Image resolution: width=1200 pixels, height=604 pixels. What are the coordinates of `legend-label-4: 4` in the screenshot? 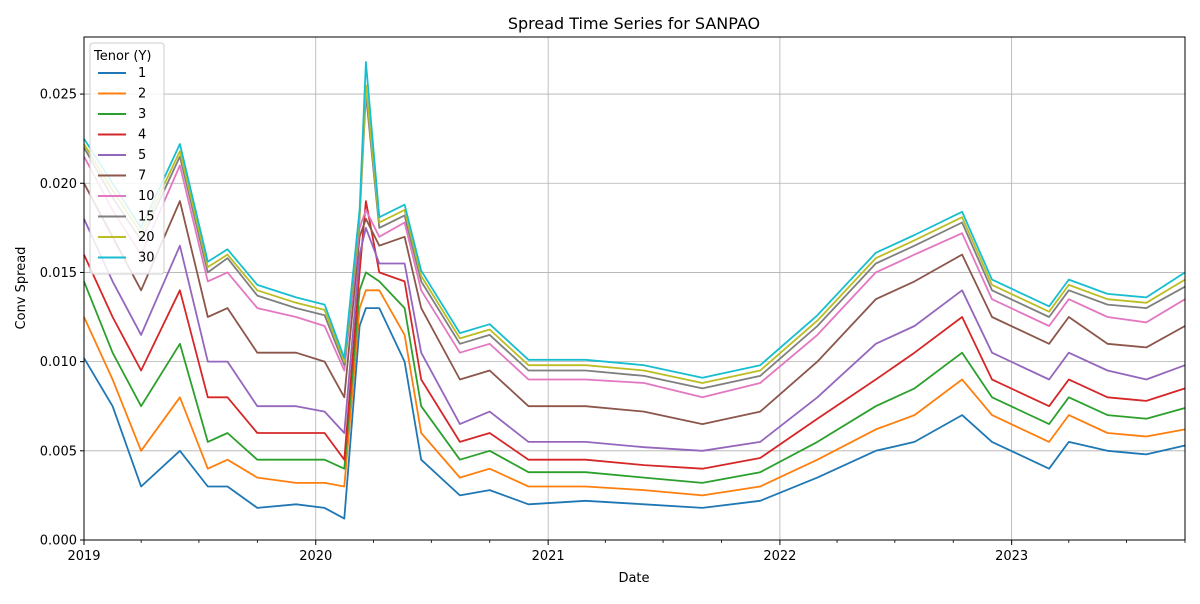 It's located at (142, 135).